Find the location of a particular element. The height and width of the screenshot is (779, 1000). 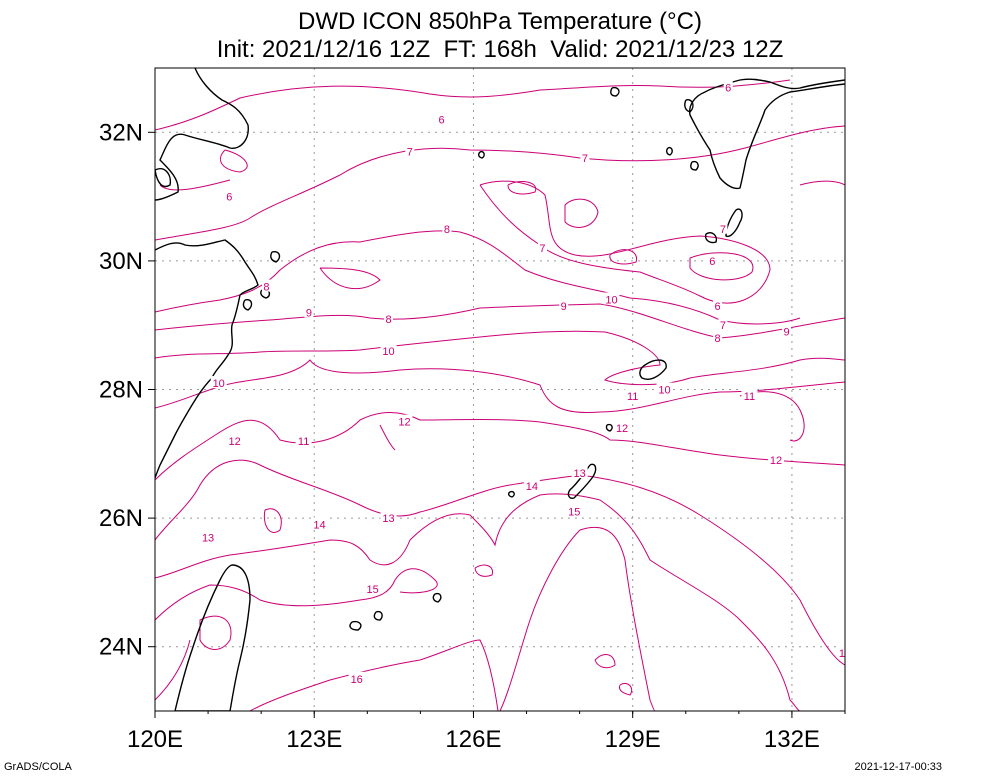

coastline-china is located at coordinates (202, 134).